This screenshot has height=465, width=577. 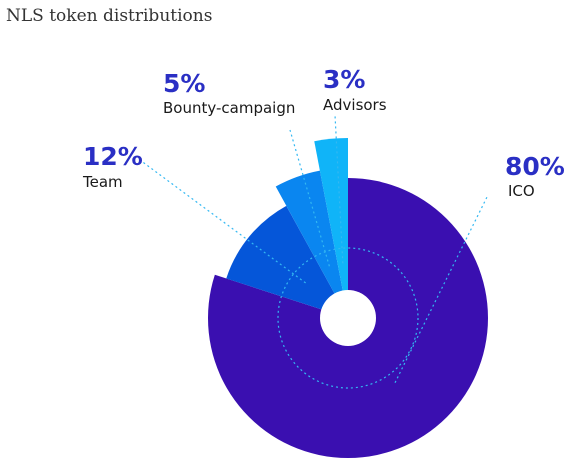 I want to click on donut-hole, so click(x=348, y=318).